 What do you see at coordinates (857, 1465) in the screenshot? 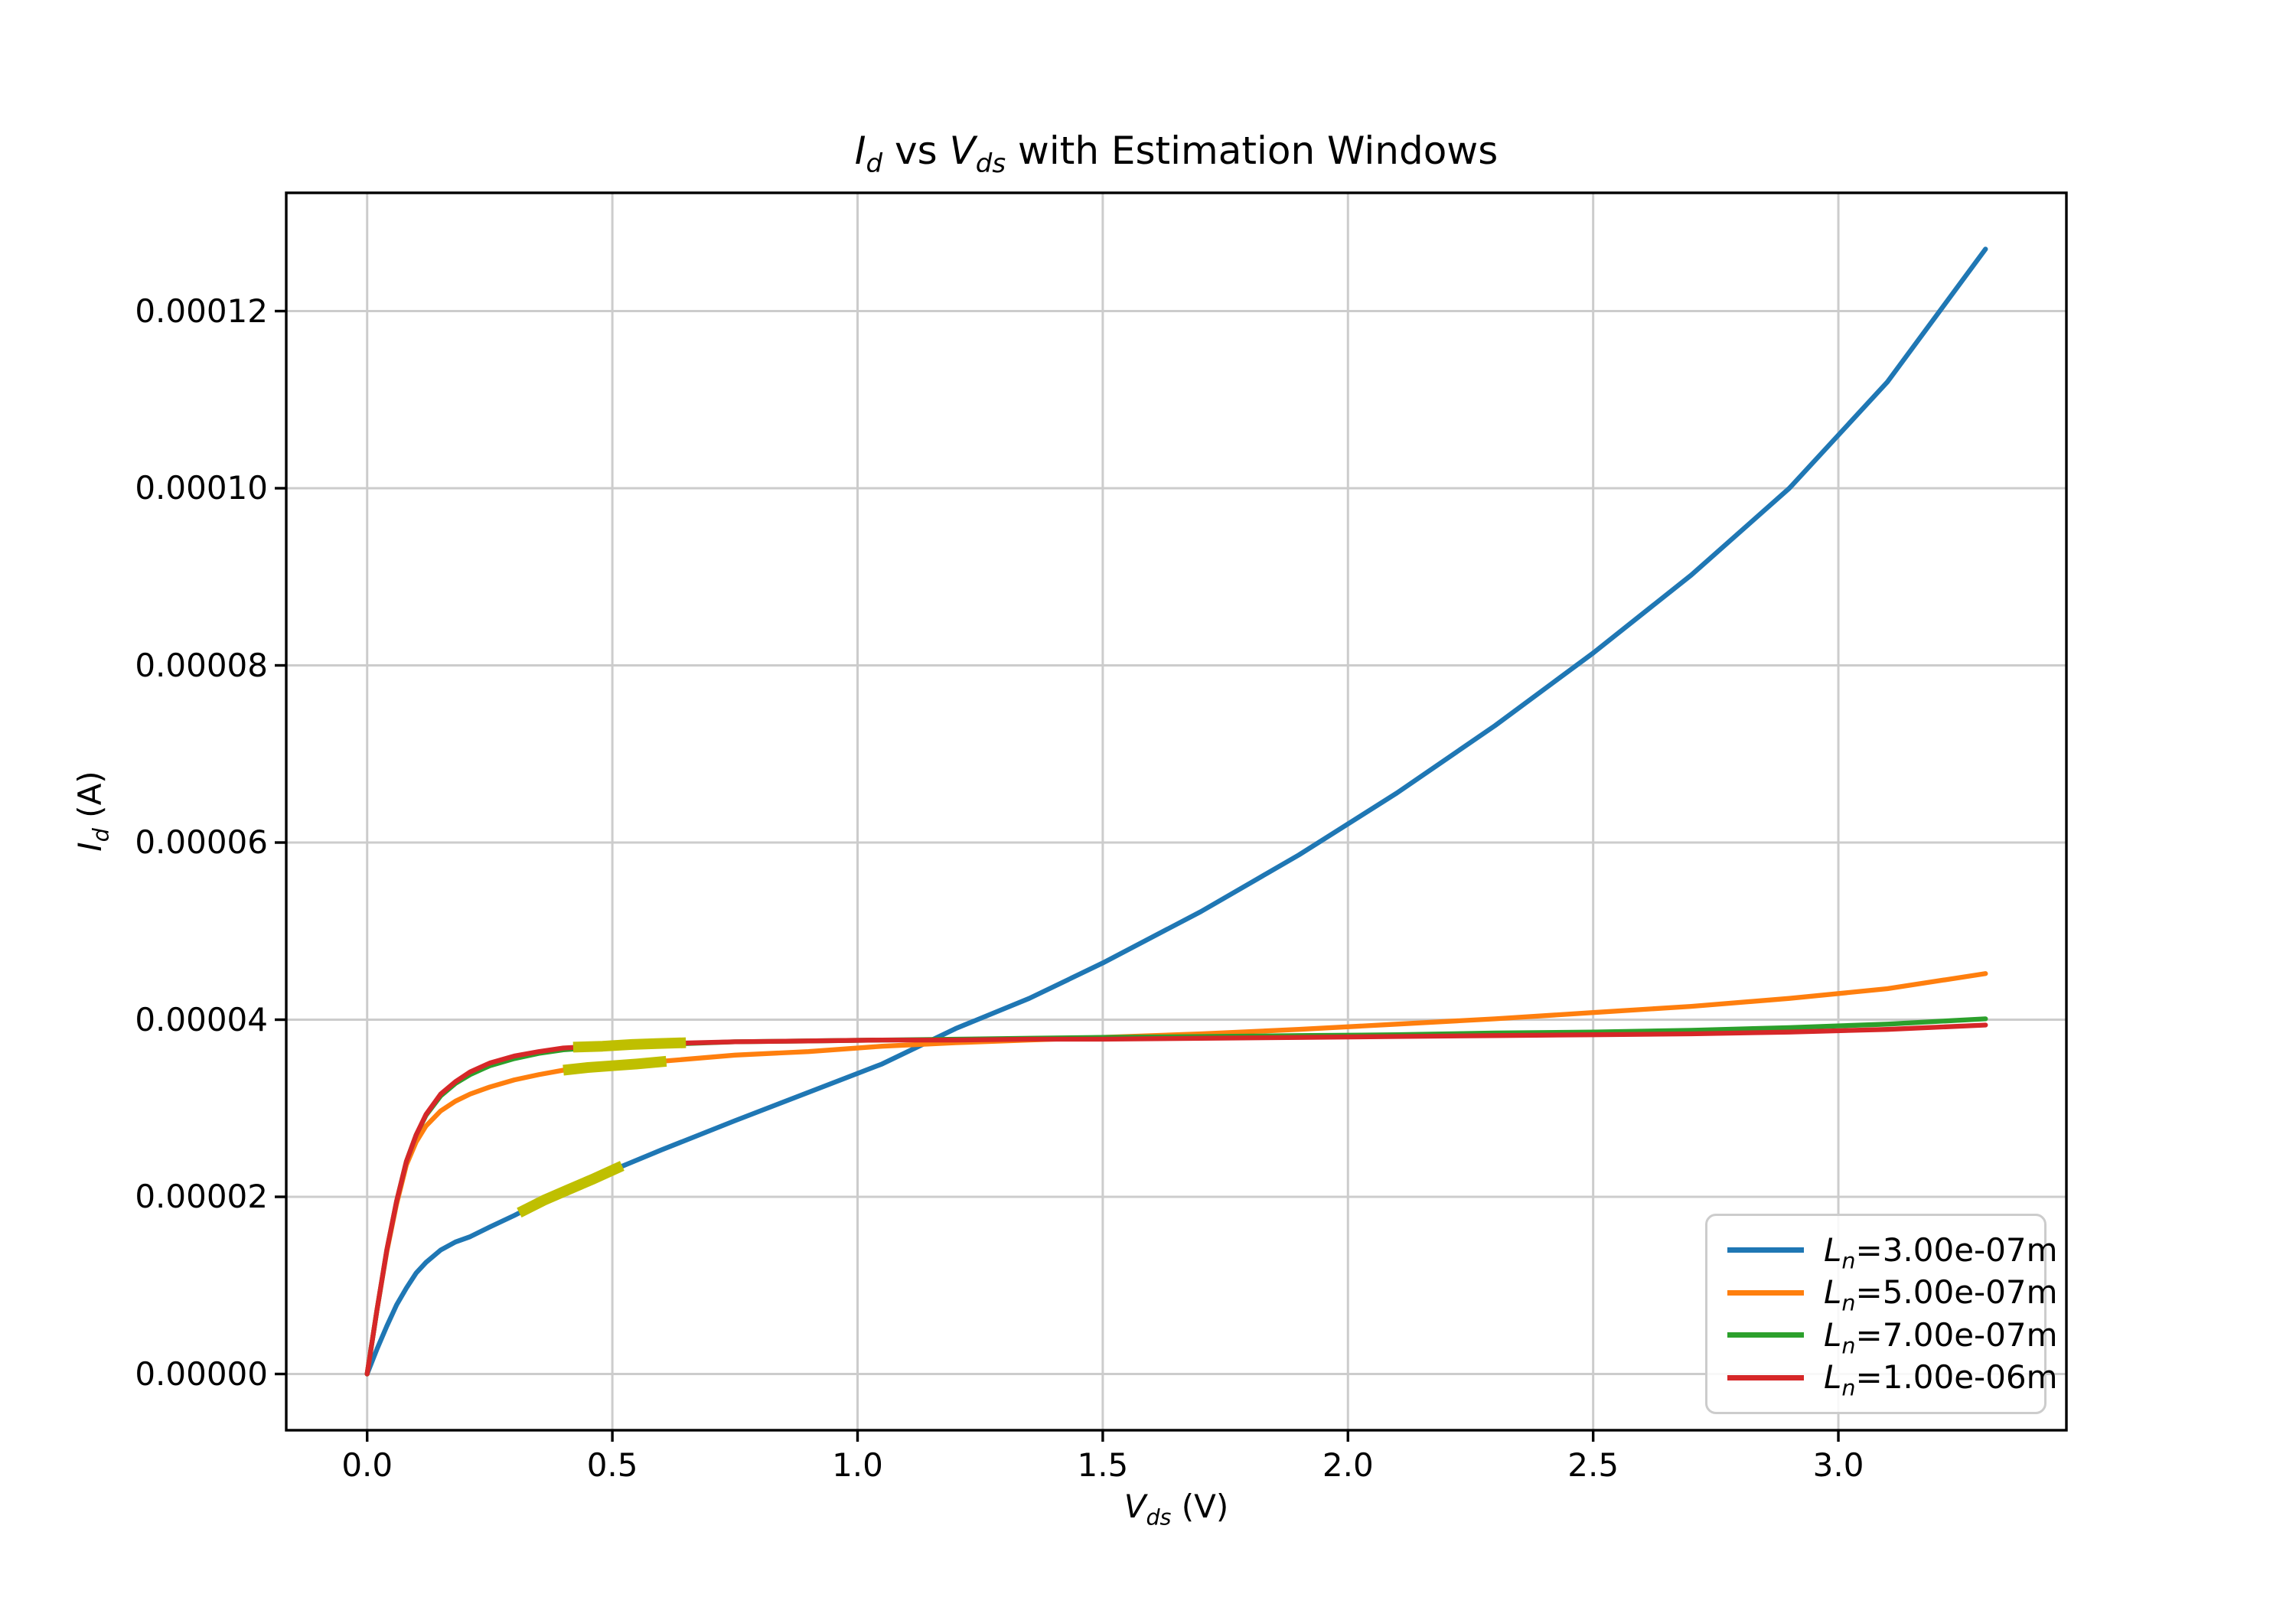
I see `x-tick-label: 1.0` at bounding box center [857, 1465].